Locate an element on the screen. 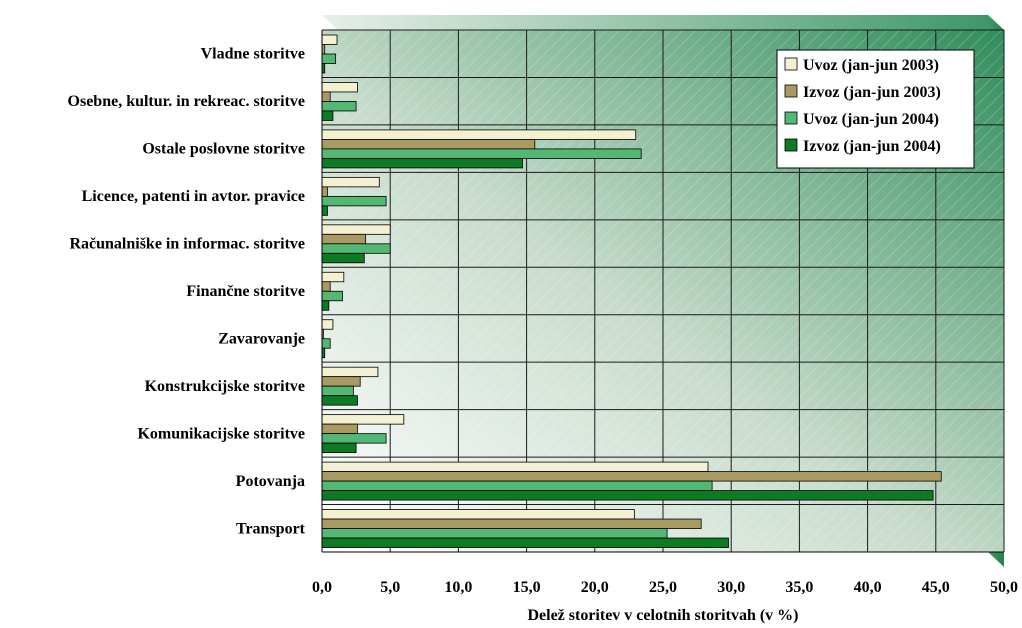 The width and height of the screenshot is (1022, 628). category-label: Konstrukcijske storitve is located at coordinates (225, 386).